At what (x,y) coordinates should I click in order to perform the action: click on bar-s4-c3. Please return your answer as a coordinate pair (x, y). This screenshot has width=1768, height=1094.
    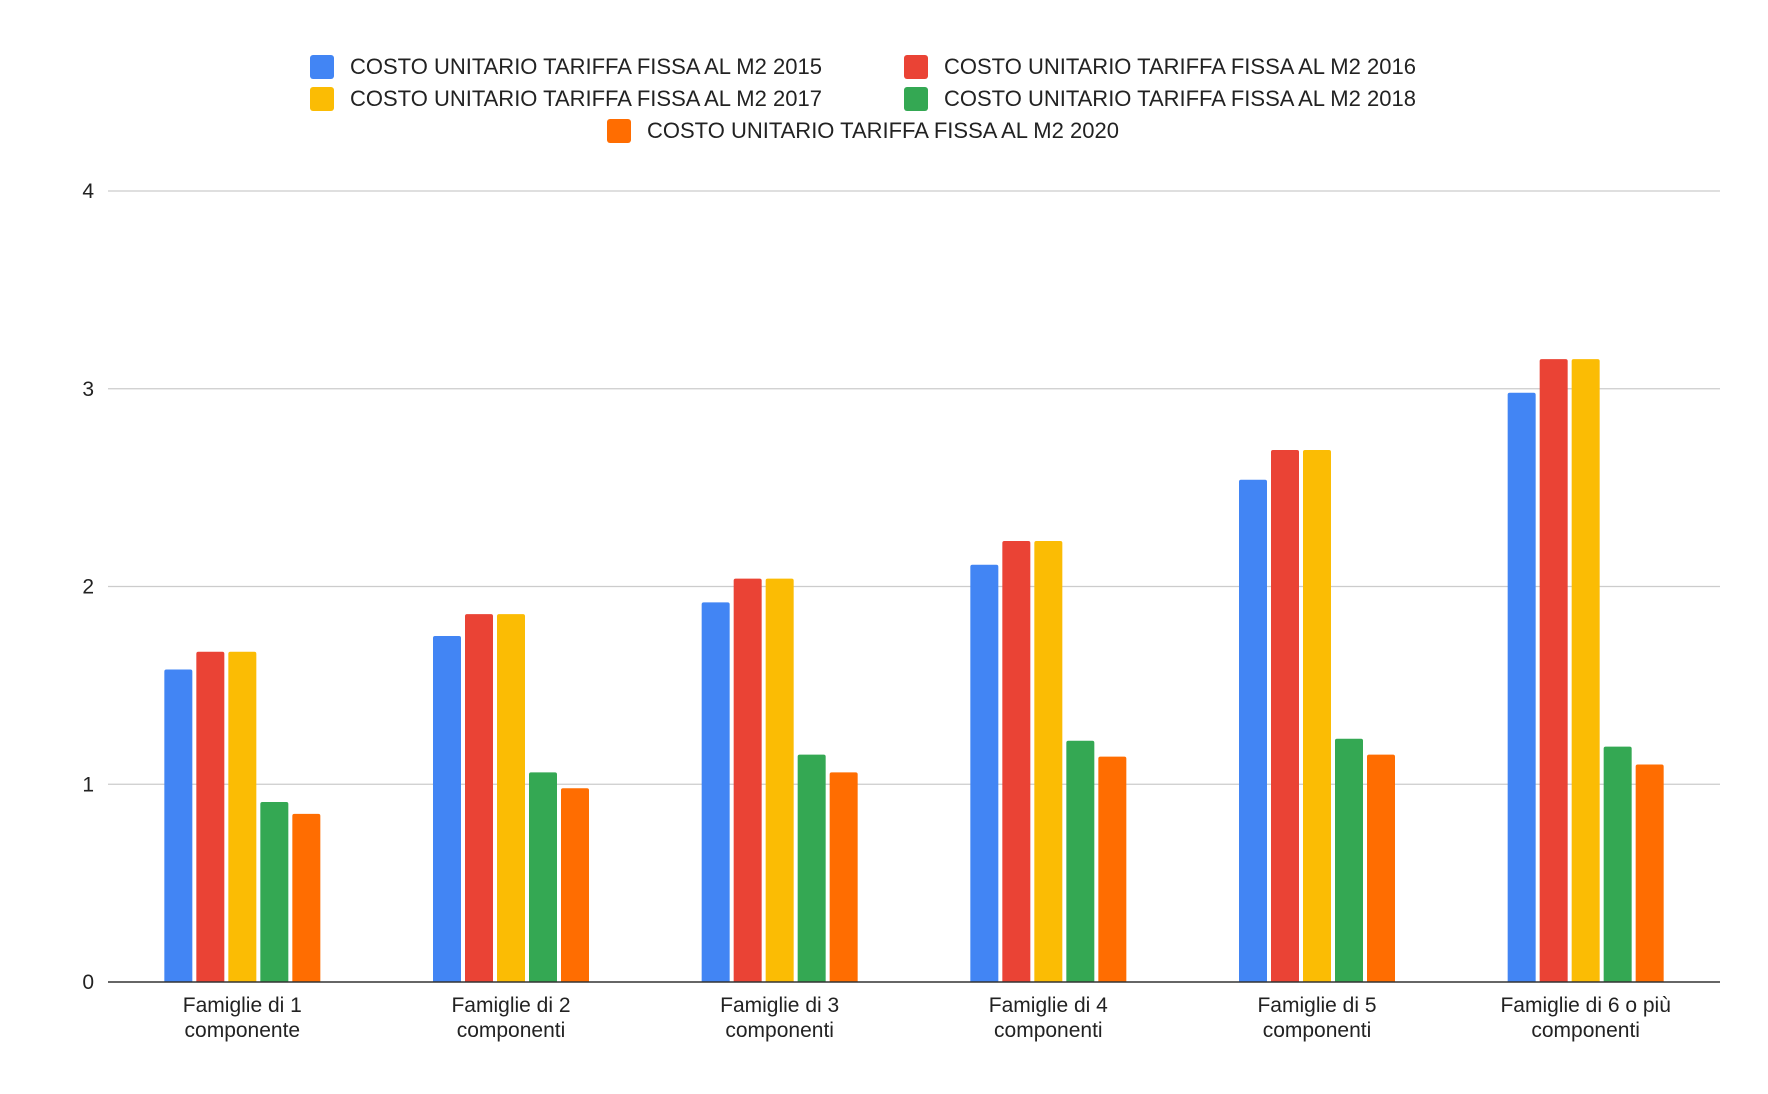
    Looking at the image, I should click on (1112, 869).